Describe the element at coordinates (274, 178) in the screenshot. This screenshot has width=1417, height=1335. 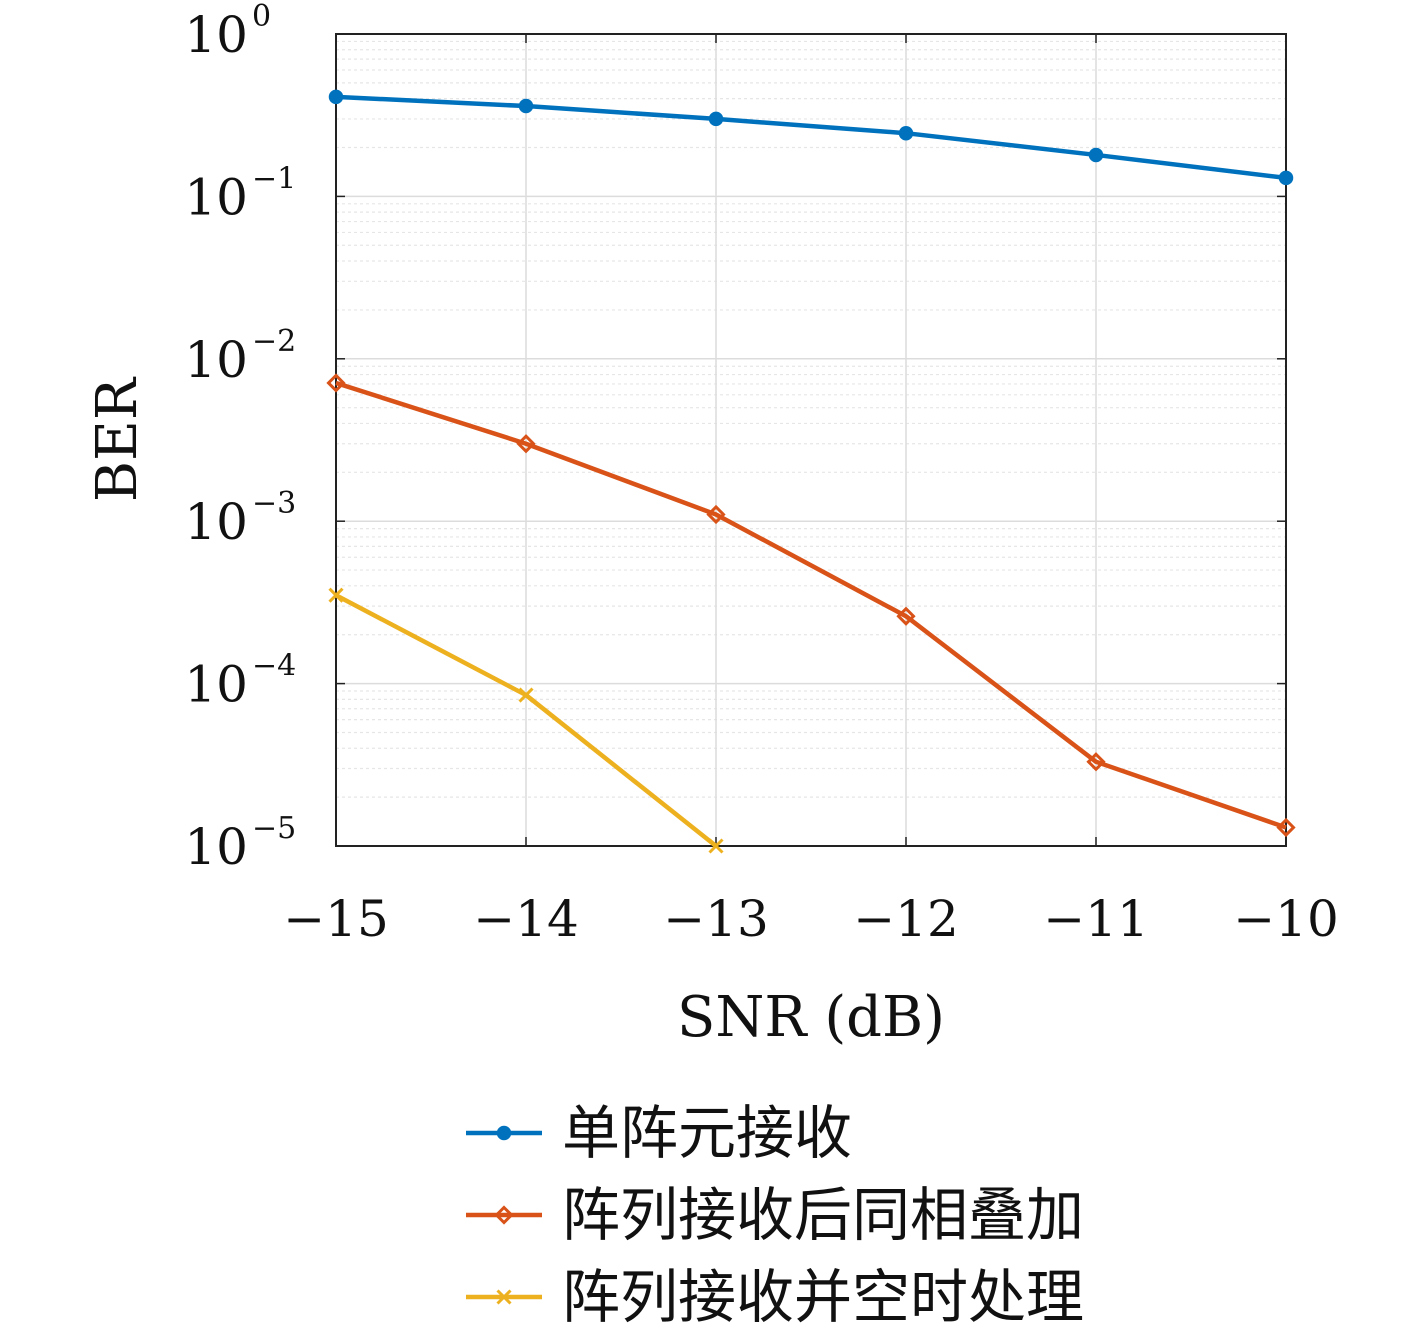
I see `y-tick-exponent: −1` at that location.